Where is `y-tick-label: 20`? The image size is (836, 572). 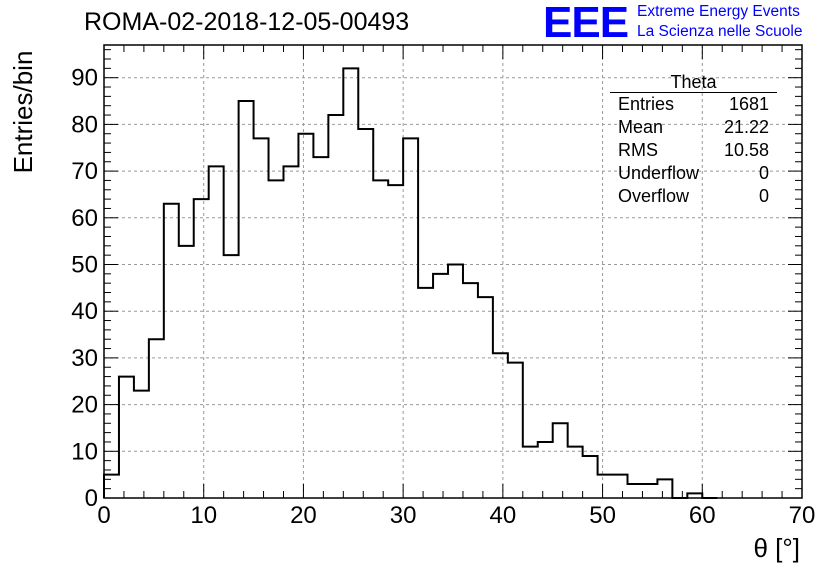
y-tick-label: 20 is located at coordinates (84, 405).